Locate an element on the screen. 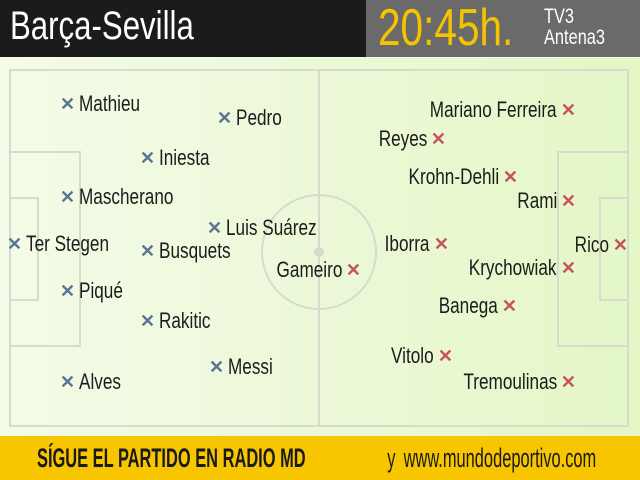  player-name: Mathieu is located at coordinates (110, 103).